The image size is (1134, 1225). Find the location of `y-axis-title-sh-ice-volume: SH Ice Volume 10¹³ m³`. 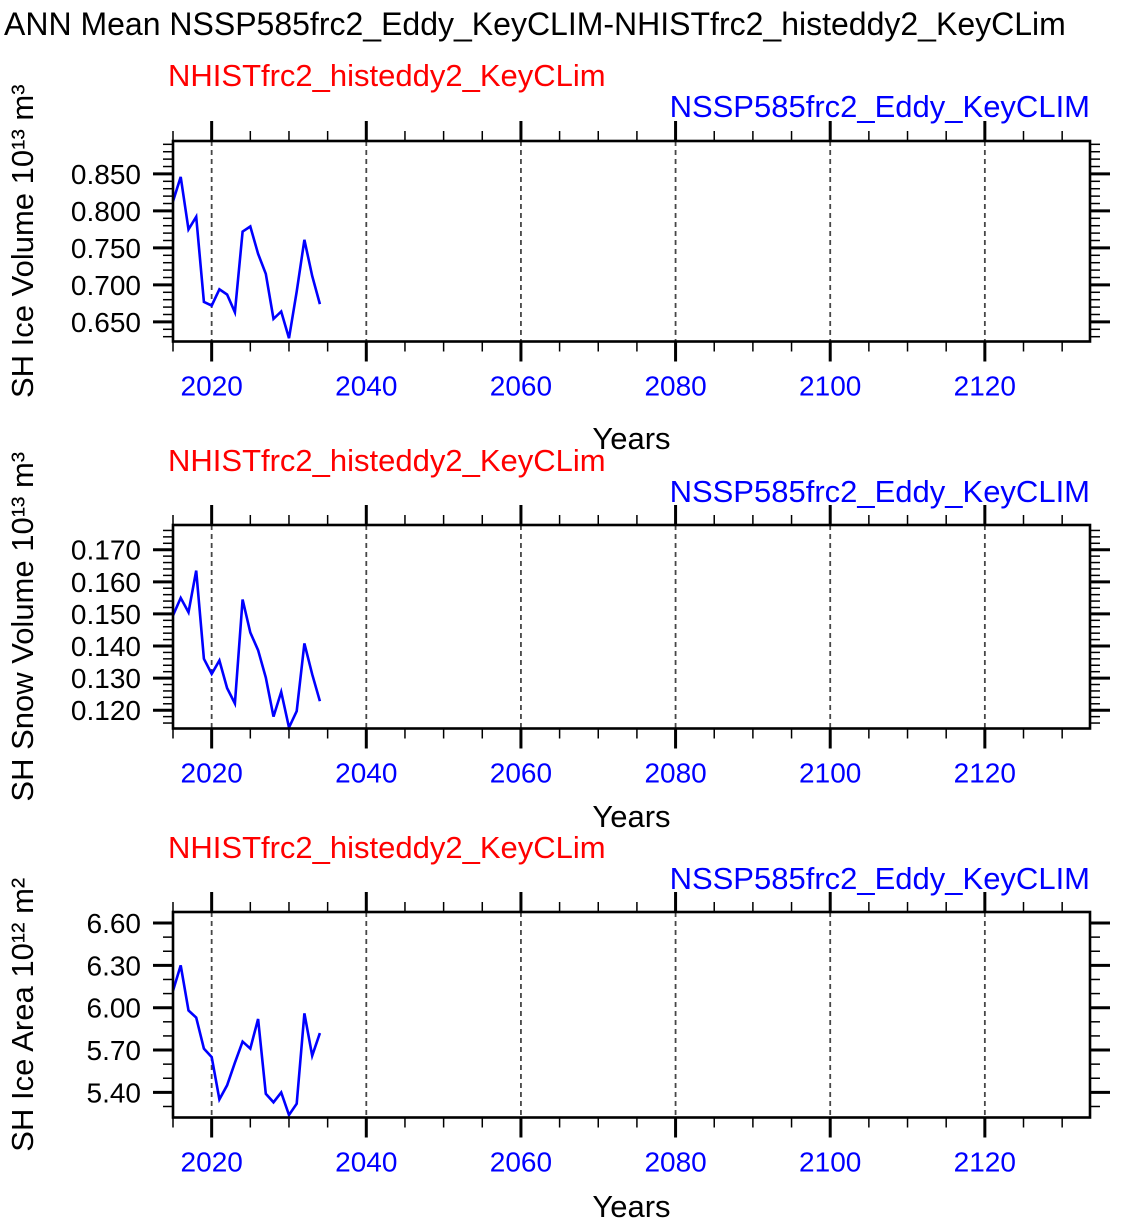

y-axis-title-sh-ice-volume: SH Ice Volume 10¹³ m³ is located at coordinates (22, 241).